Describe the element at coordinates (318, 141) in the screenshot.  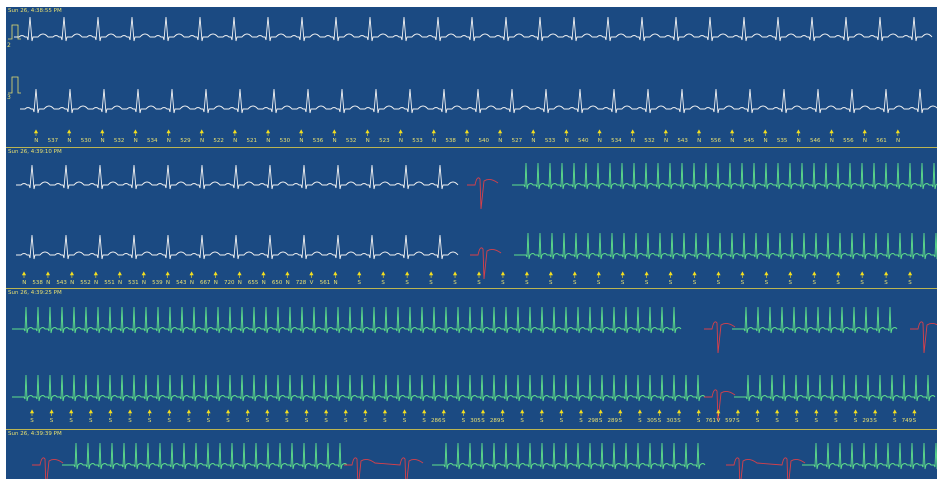
I see `rr-interval-value: 536` at that location.